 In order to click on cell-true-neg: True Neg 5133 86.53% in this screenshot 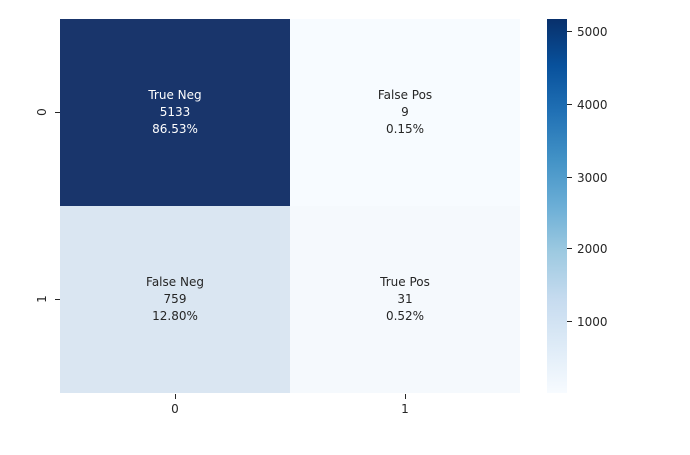, I will do `click(175, 112)`.